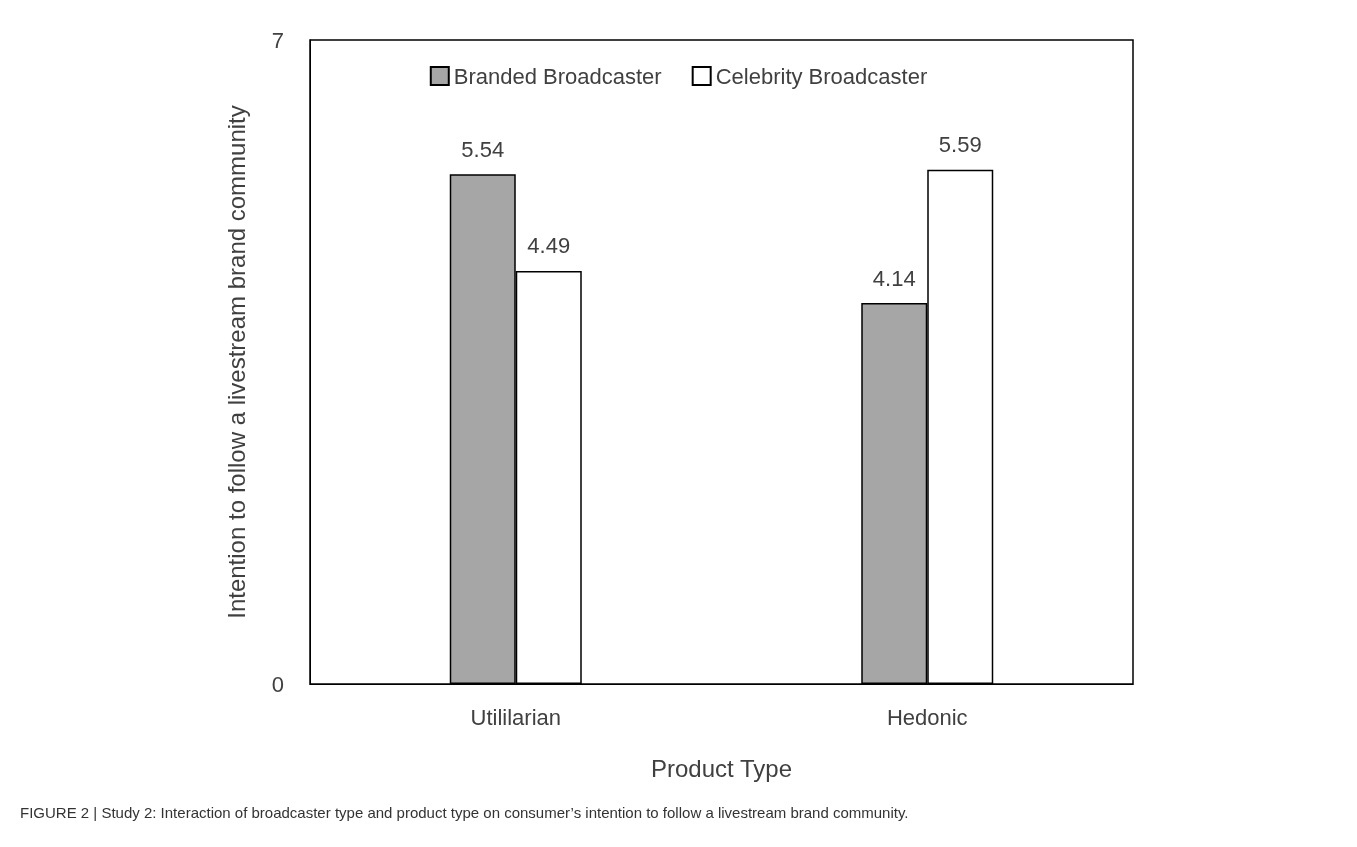  Describe the element at coordinates (927, 717) in the screenshot. I see `x-tick-label: Hedonic` at that location.